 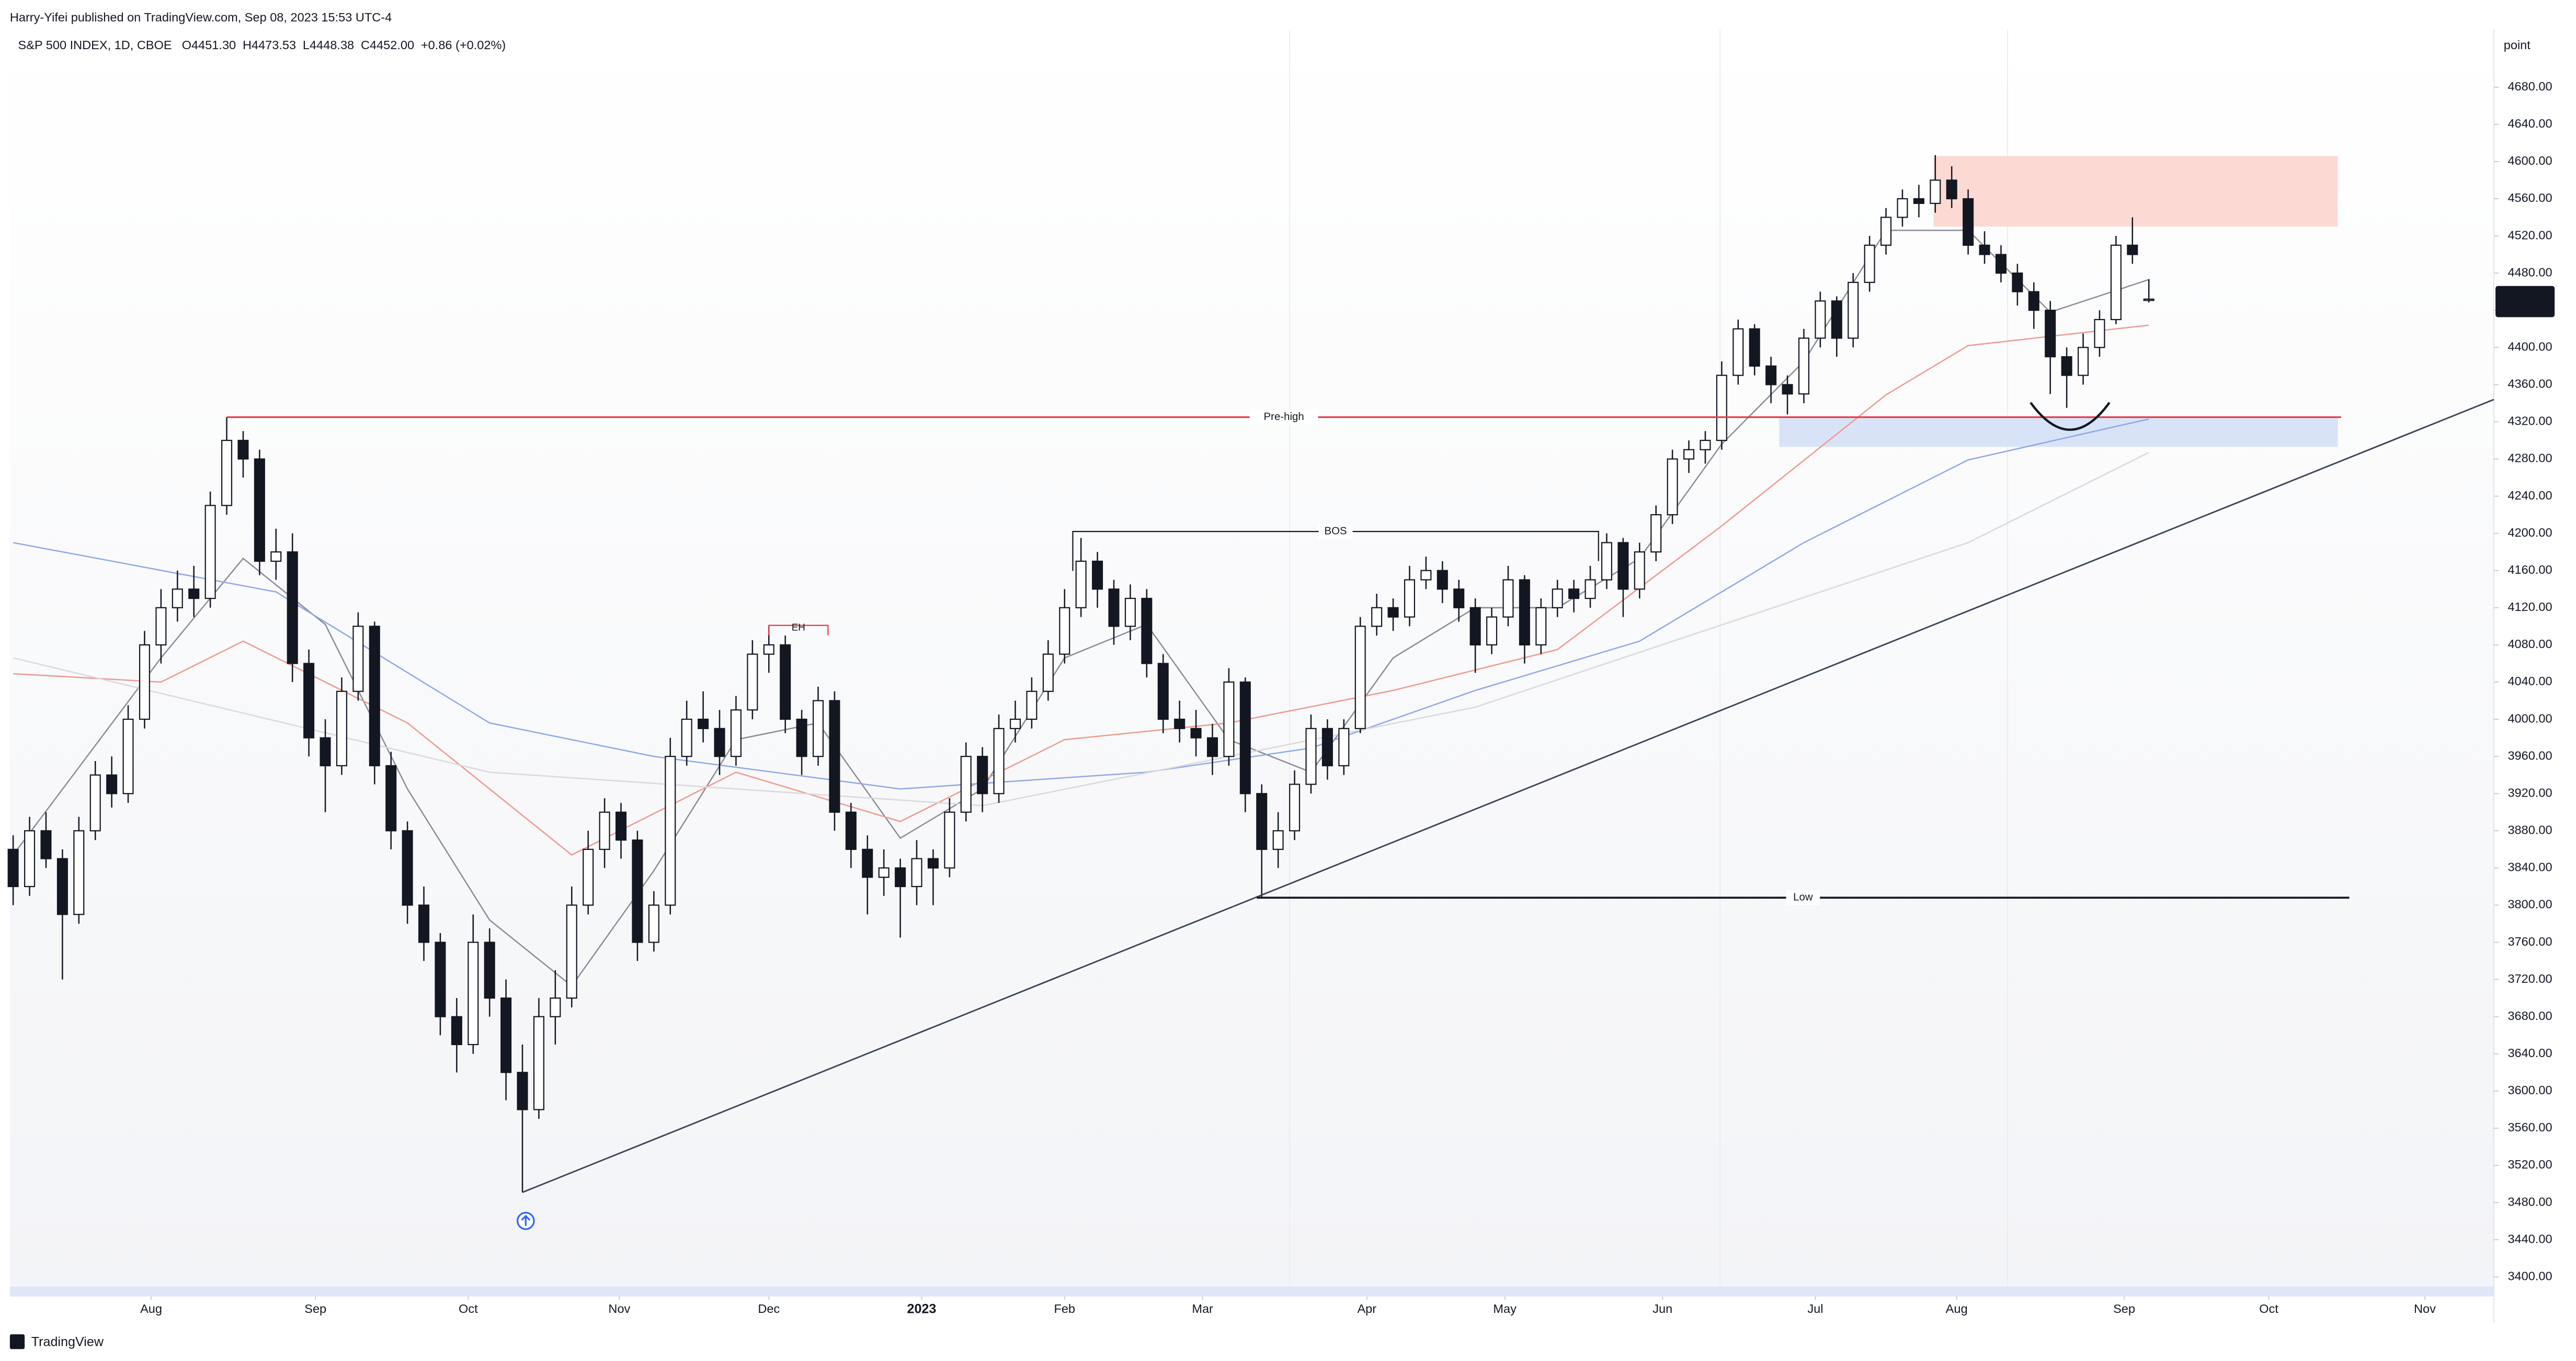 I want to click on bos-label-bg, so click(x=1335, y=531).